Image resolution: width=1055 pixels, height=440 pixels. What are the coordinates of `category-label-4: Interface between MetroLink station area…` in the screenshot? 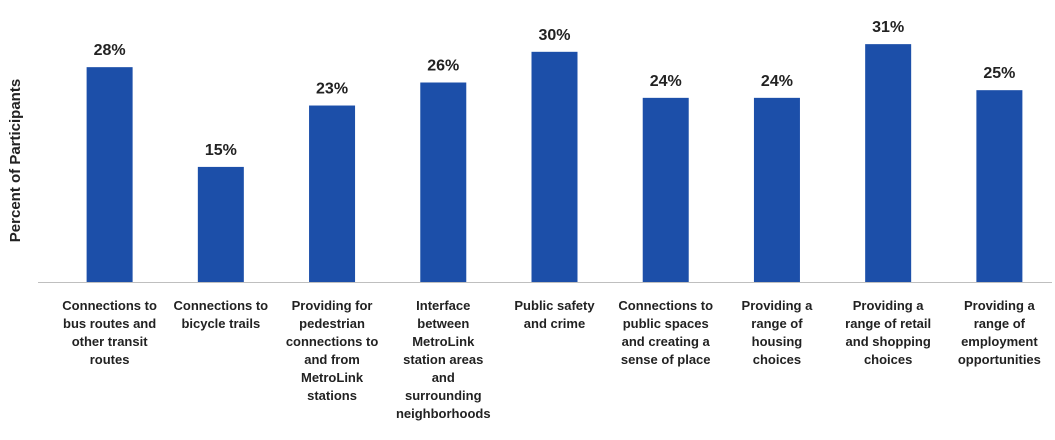 It's located at (443, 359).